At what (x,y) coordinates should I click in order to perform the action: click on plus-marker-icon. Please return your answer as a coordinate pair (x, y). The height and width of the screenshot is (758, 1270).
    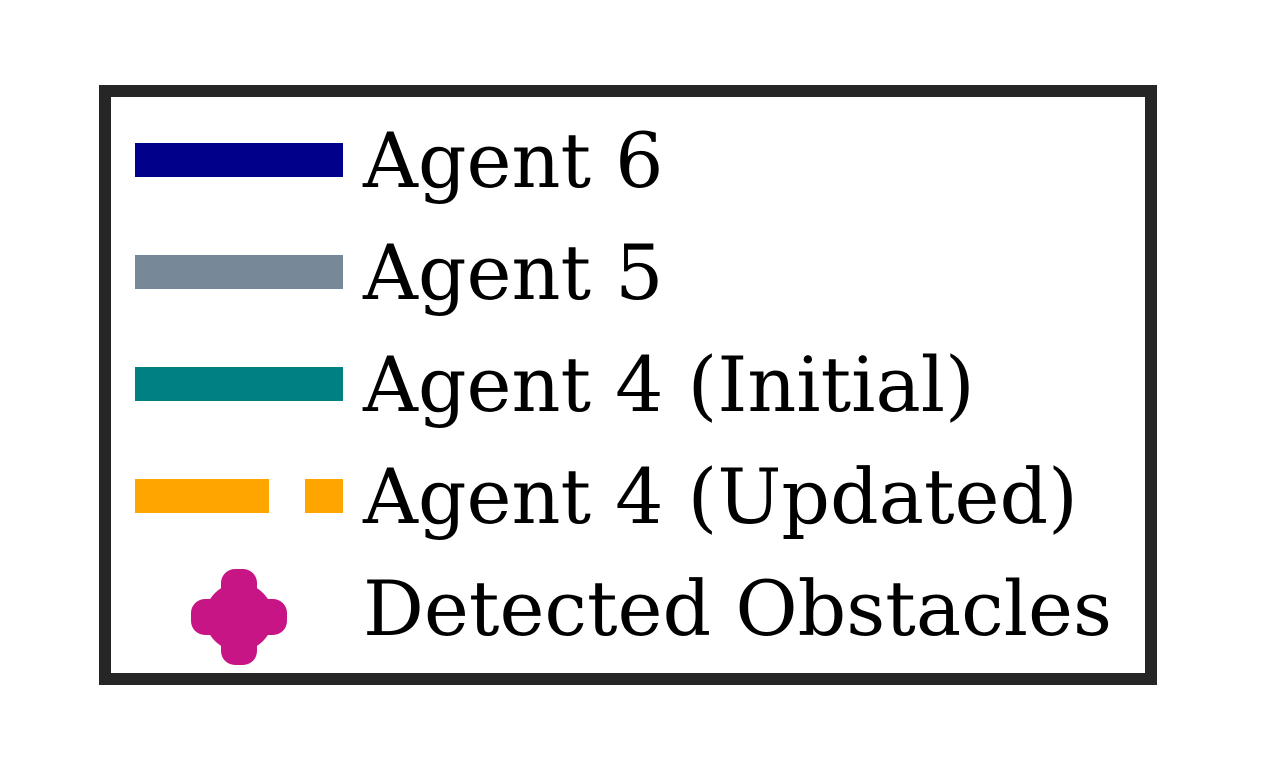
    Looking at the image, I should click on (239, 617).